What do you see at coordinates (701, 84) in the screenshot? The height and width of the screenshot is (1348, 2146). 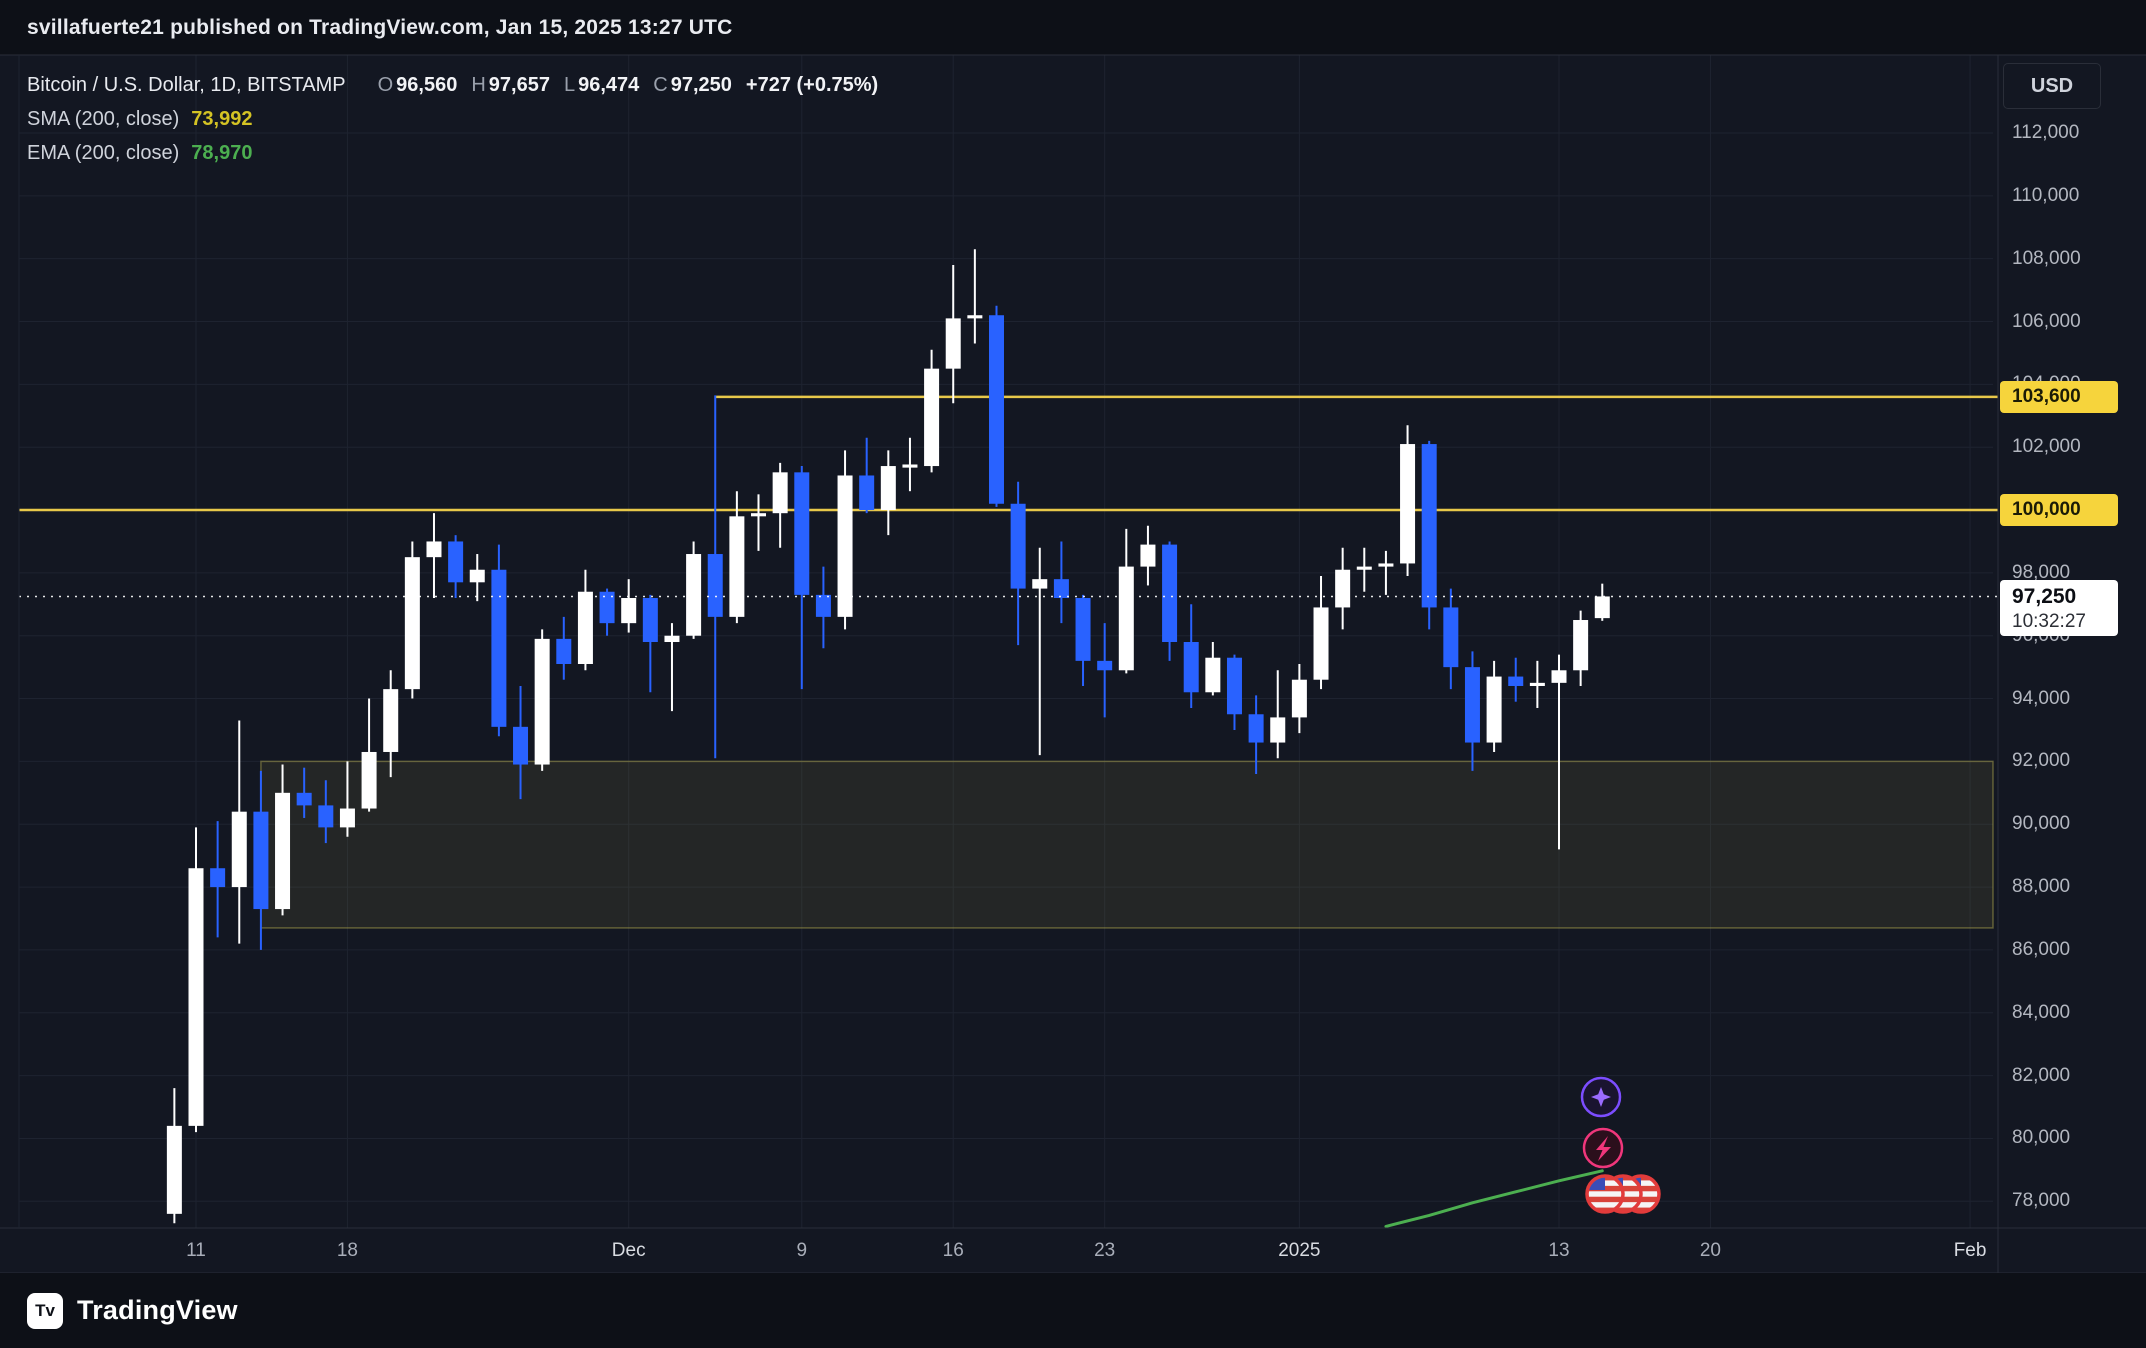 I see `close-value: 97,250` at bounding box center [701, 84].